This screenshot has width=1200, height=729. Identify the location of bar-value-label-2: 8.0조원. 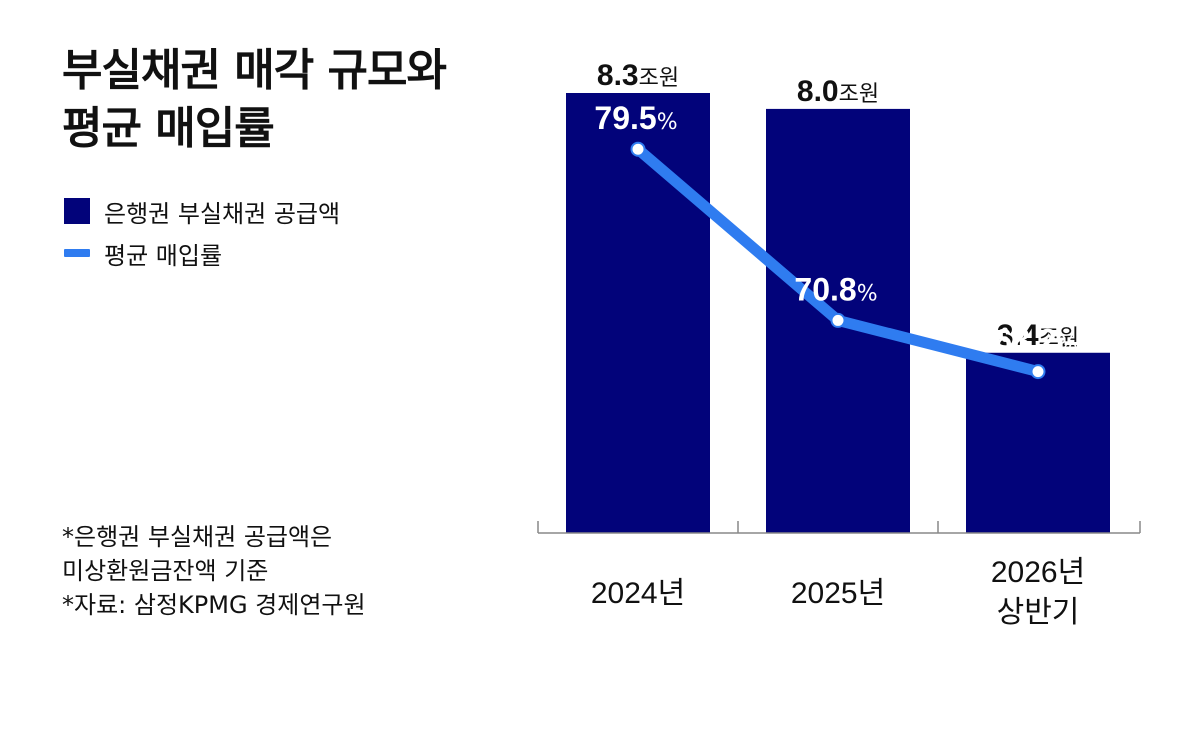
(838, 91).